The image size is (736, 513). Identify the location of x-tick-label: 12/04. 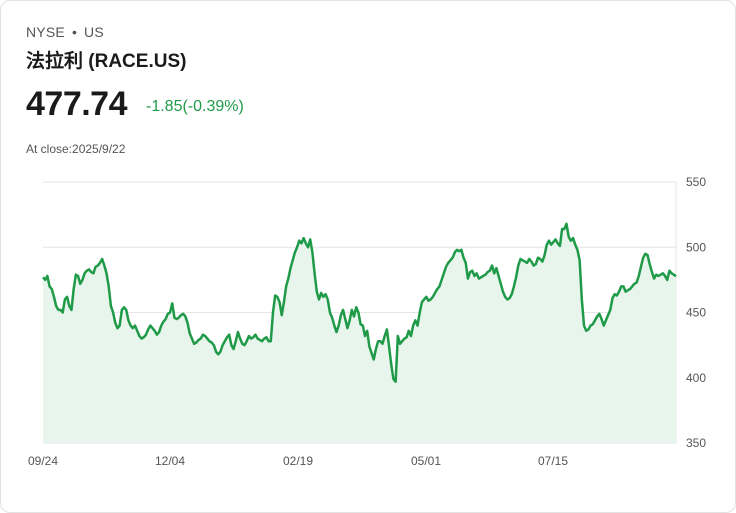
(170, 461).